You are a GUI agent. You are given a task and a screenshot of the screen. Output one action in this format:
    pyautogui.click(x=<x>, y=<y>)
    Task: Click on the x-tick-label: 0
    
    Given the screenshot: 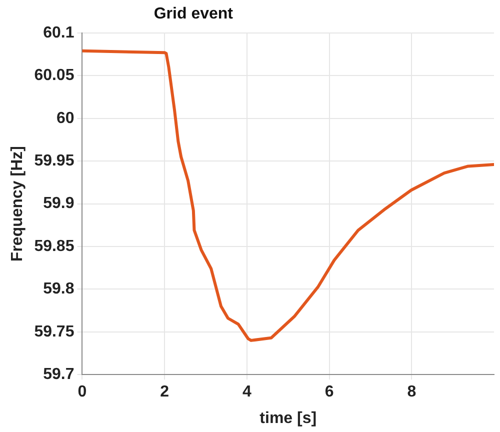 What is the action you would take?
    pyautogui.click(x=82, y=392)
    